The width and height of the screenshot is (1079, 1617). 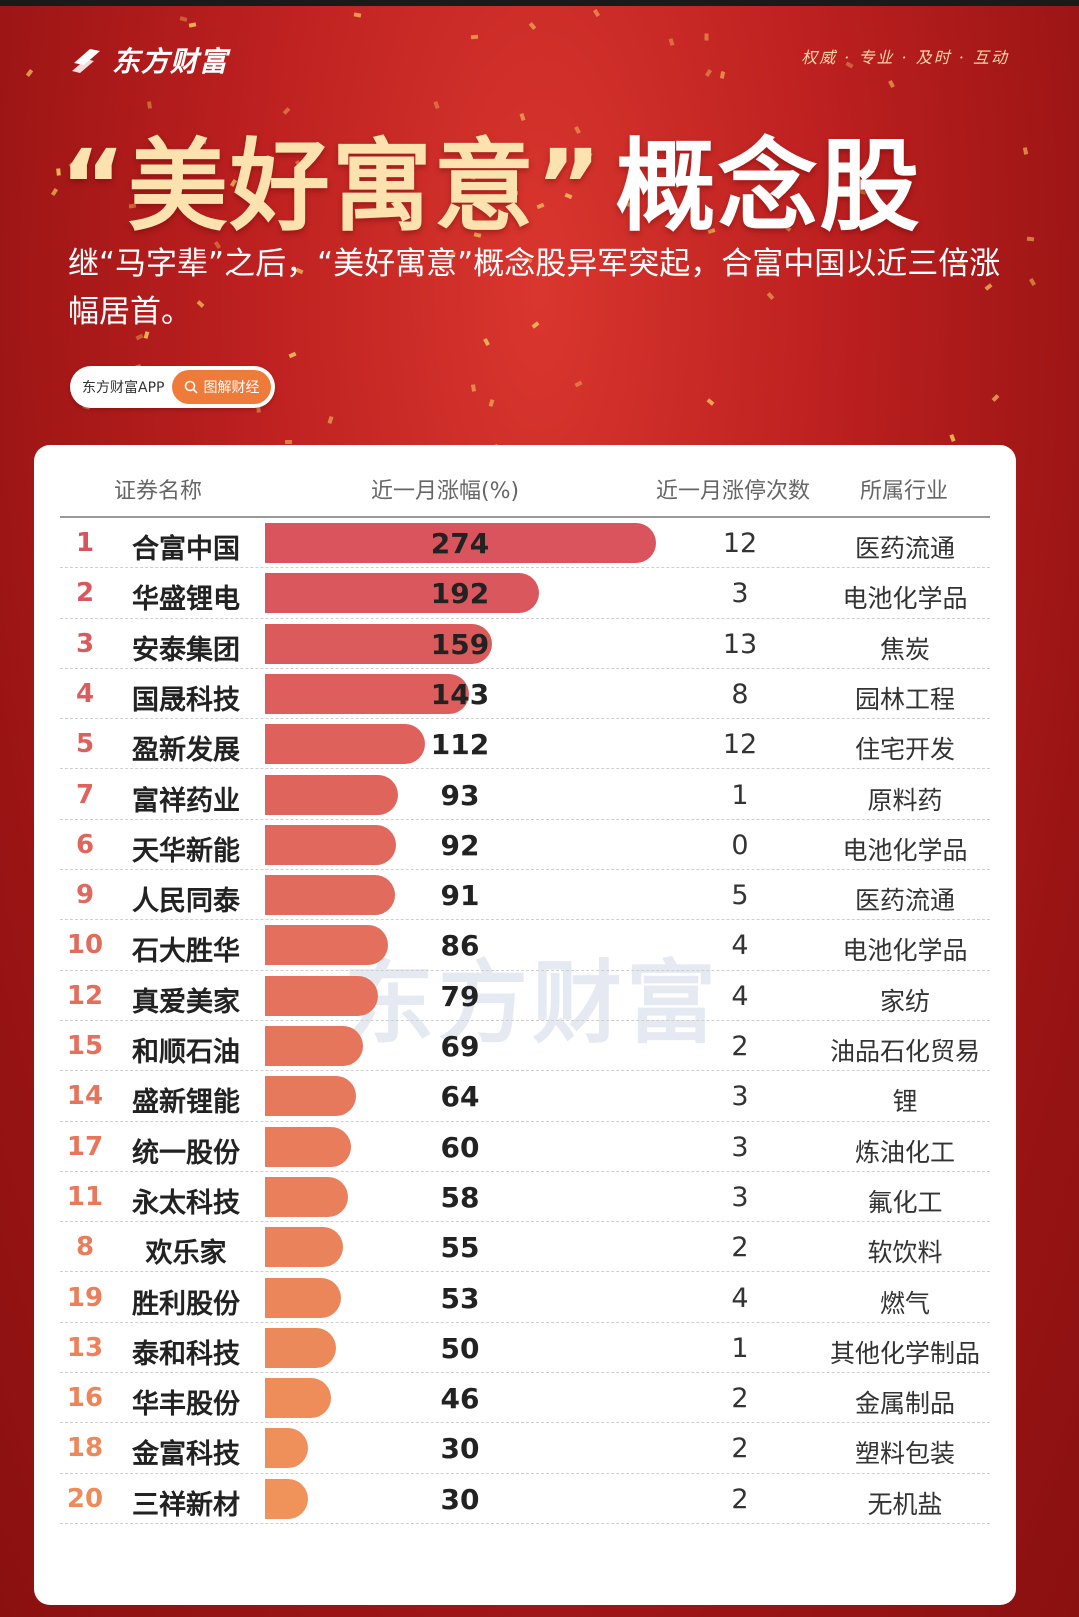 I want to click on stock-name: 统一股份, so click(x=186, y=1153).